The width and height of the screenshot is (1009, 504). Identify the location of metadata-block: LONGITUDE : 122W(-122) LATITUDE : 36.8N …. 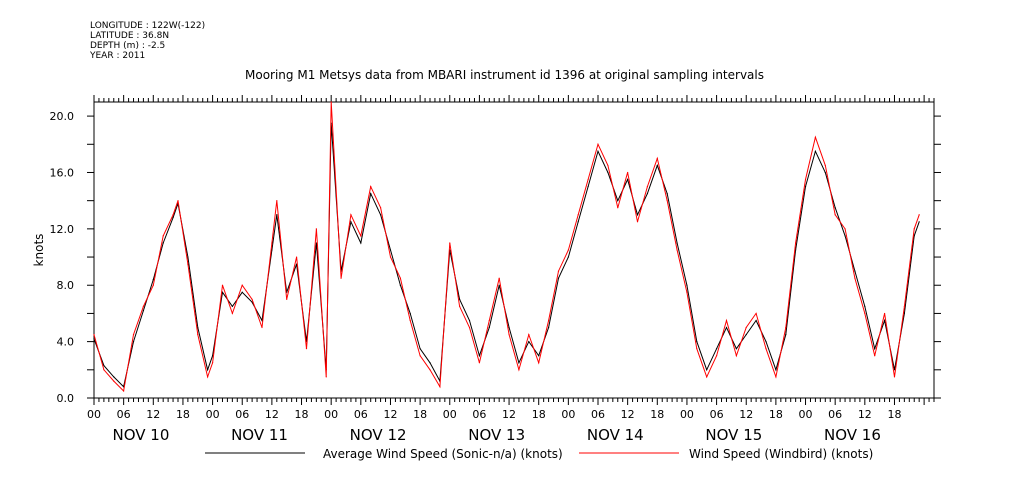
(147, 41).